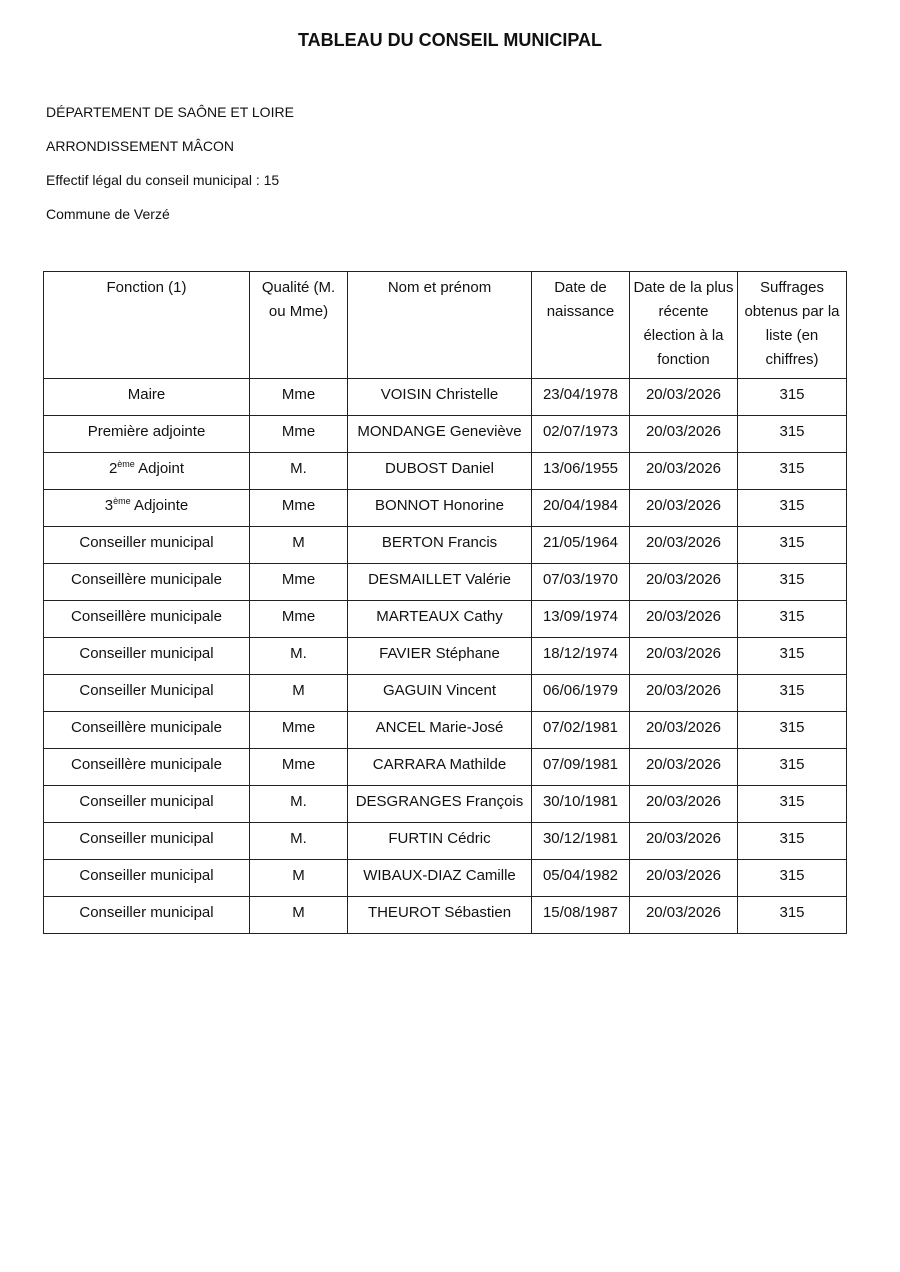  Describe the element at coordinates (146, 693) in the screenshot. I see `cell-fonction: Conseiller Municipal` at that location.